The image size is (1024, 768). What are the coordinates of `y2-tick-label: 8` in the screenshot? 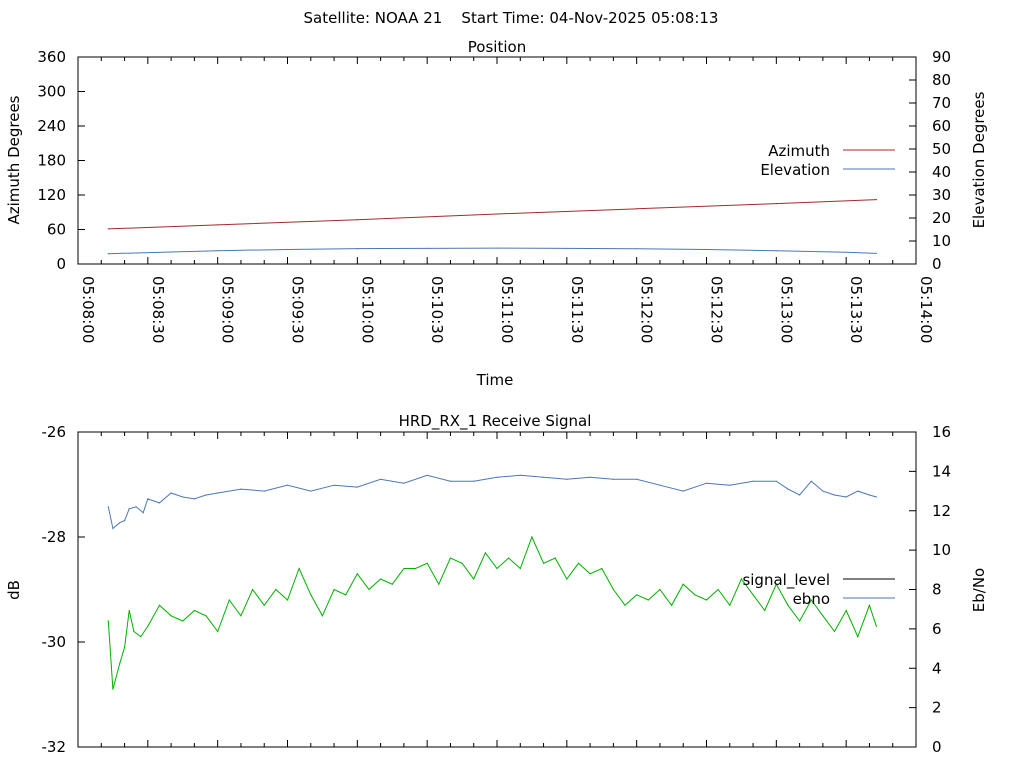 It's located at (937, 590).